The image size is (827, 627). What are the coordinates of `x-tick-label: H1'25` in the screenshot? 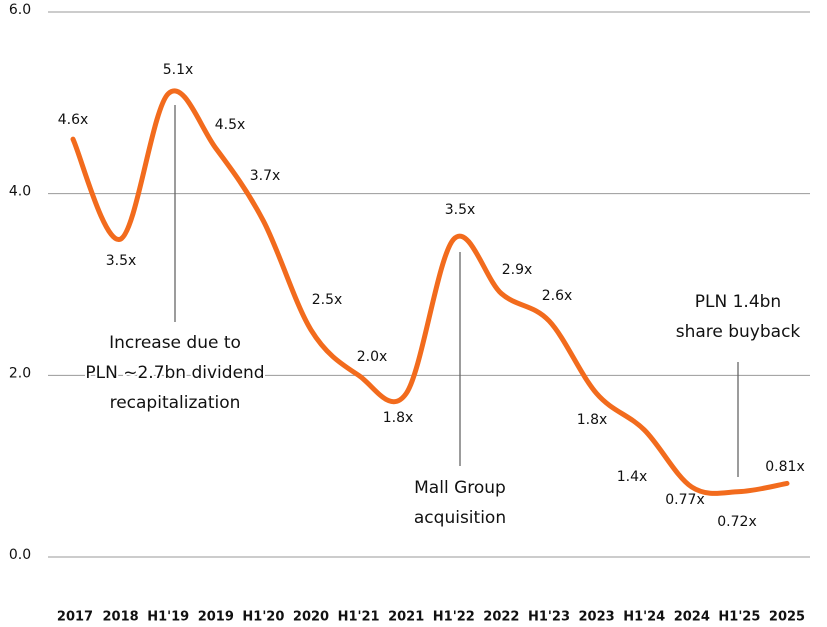 It's located at (739, 617).